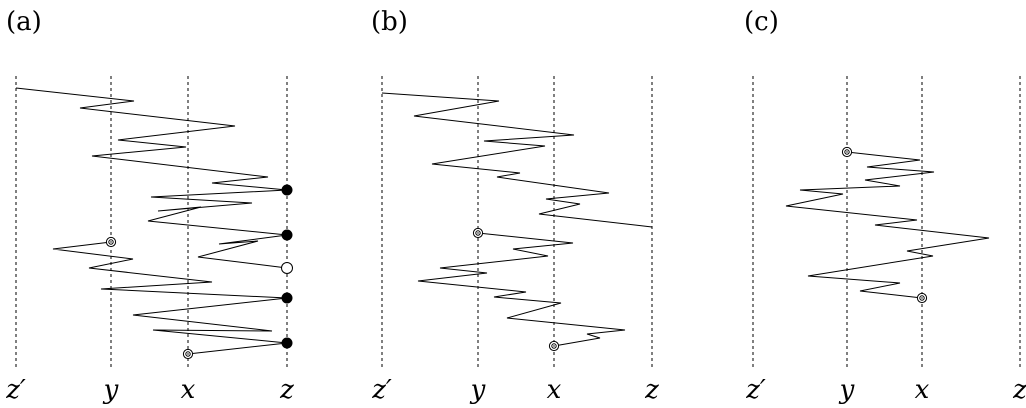 This screenshot has width=1026, height=408. What do you see at coordinates (755, 390) in the screenshot?
I see `panel-c-axis-label-z-prime: z′` at bounding box center [755, 390].